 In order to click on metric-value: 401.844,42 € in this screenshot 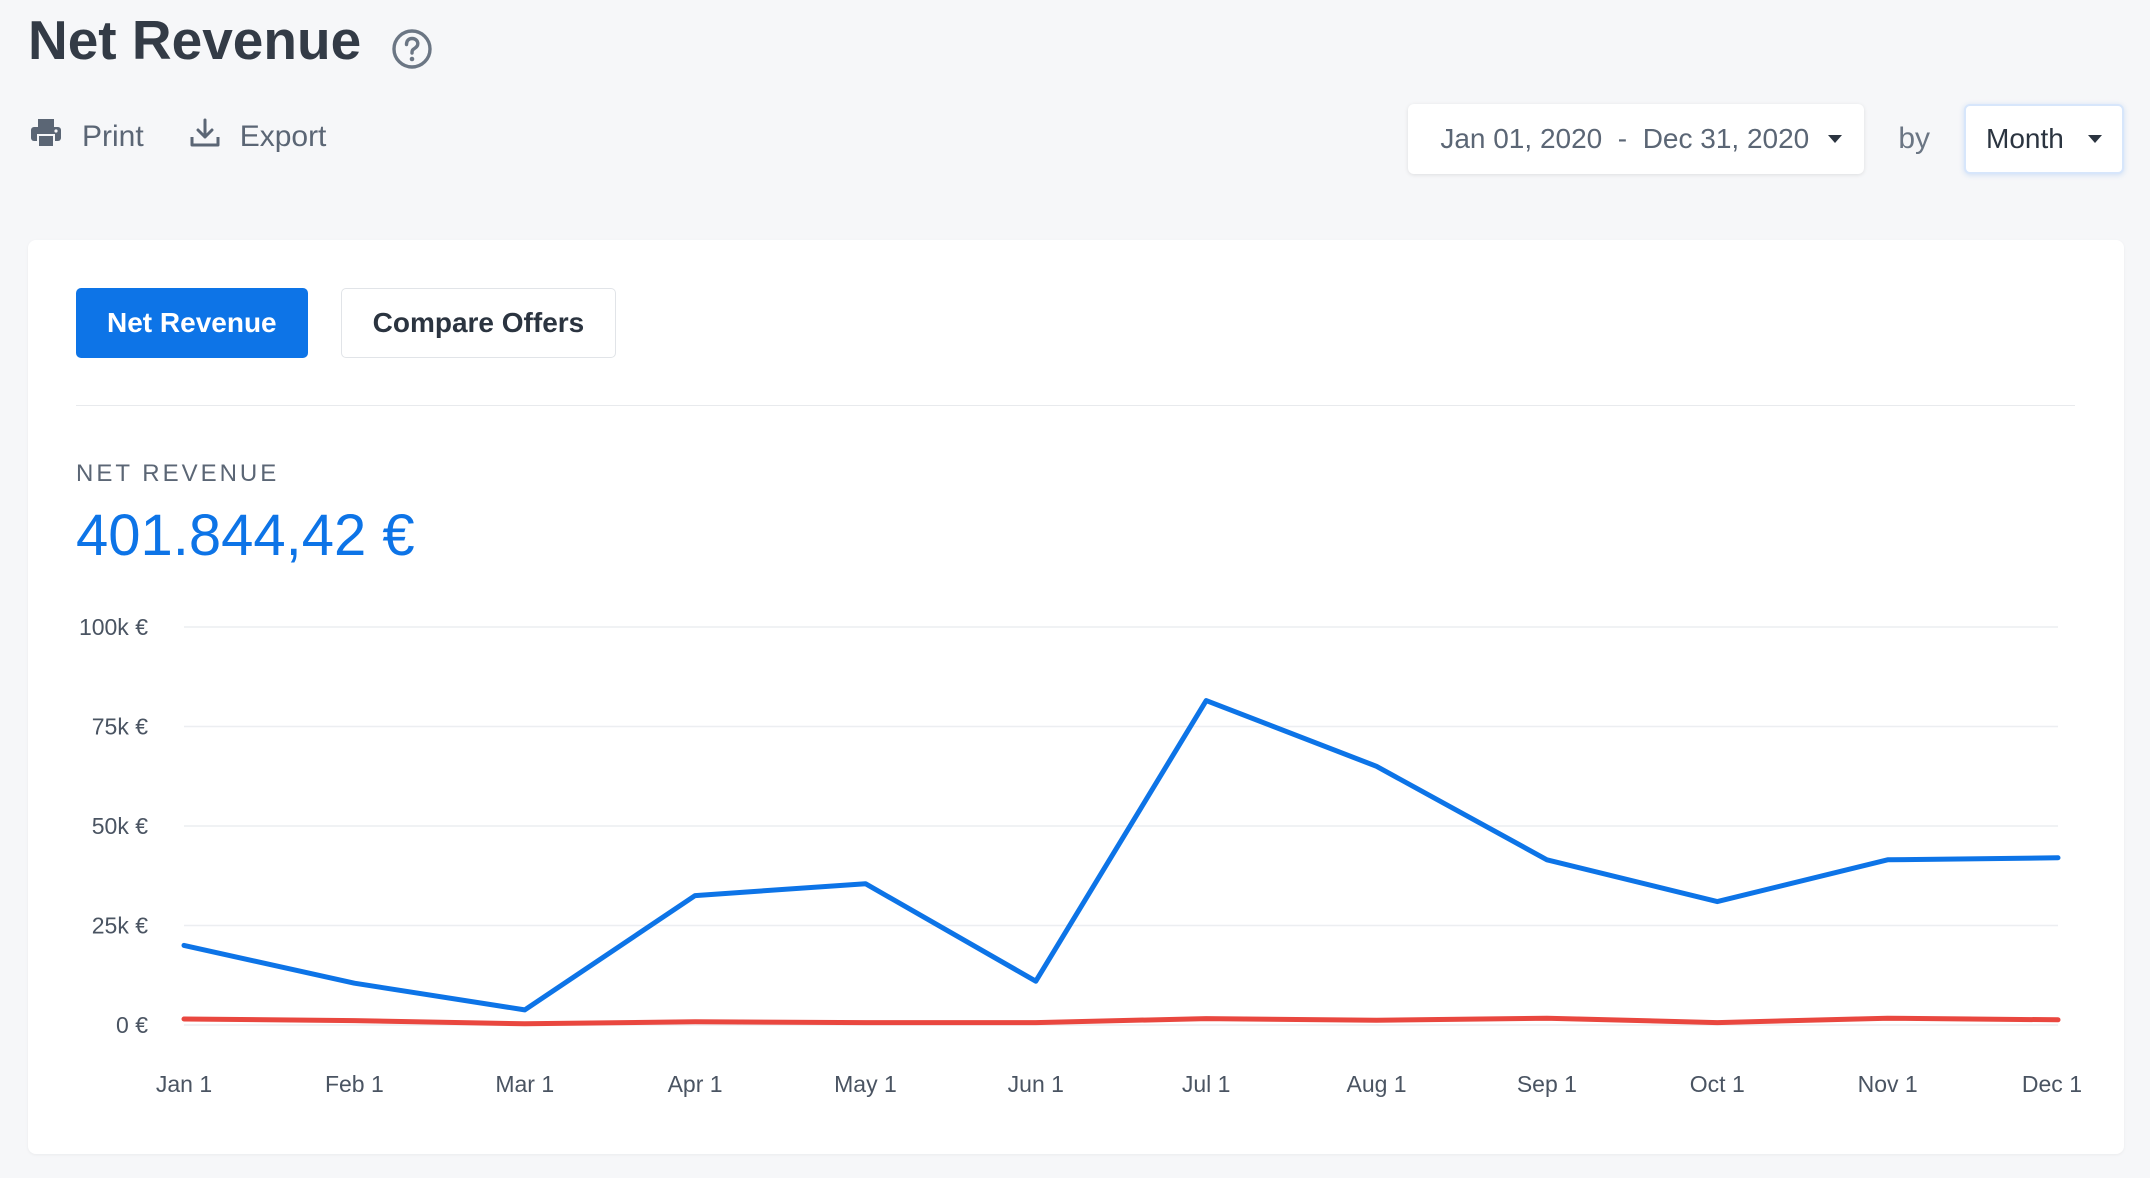, I will do `click(245, 535)`.